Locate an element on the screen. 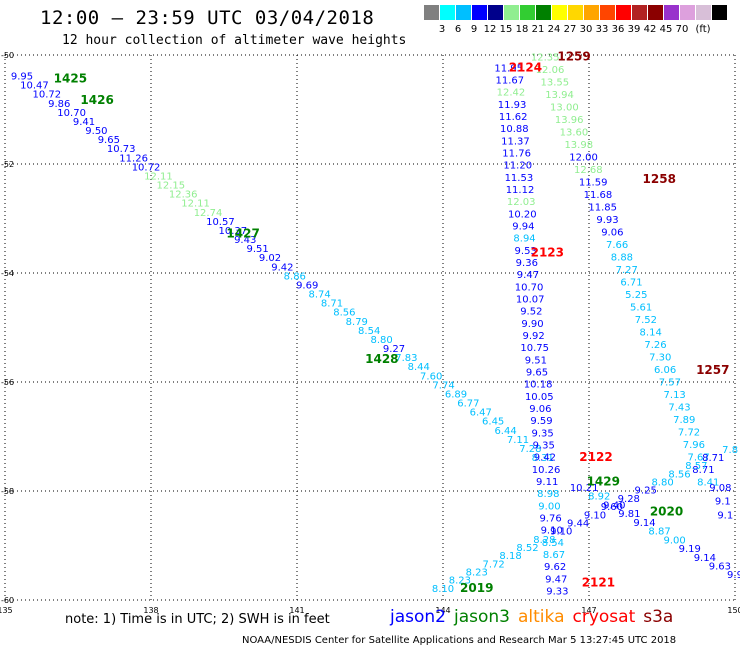  swh-value: 9.50 is located at coordinates (96, 131).